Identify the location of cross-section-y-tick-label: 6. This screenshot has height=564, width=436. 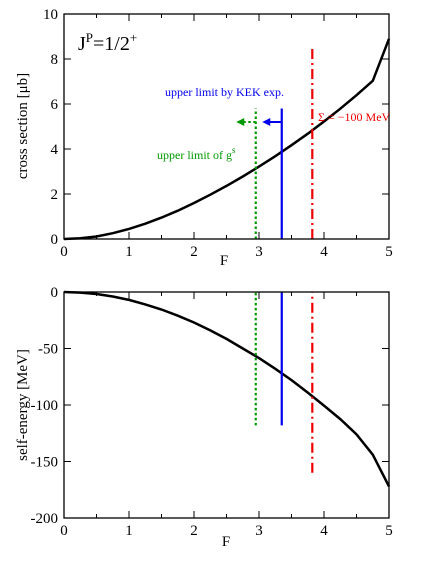
(55, 105).